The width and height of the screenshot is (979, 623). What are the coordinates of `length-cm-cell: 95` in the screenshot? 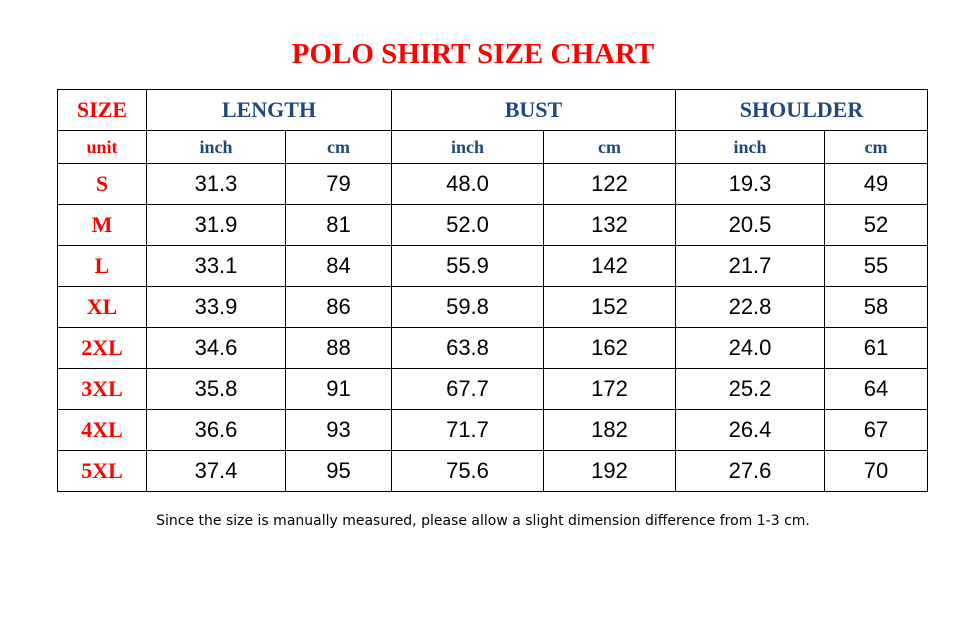 It's located at (338, 471).